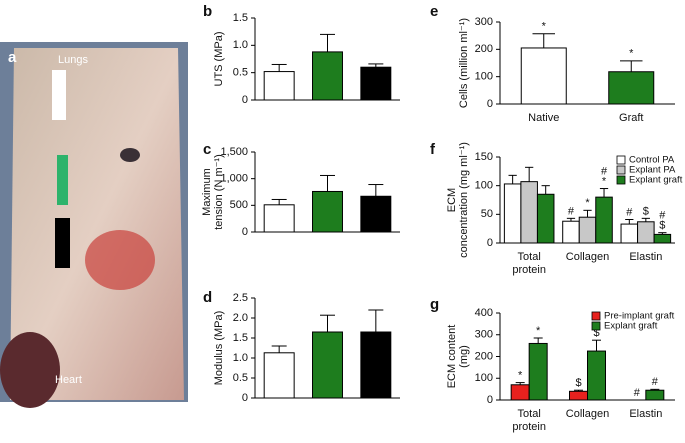 The width and height of the screenshot is (685, 443). What do you see at coordinates (652, 160) in the screenshot?
I see `legend-label: Control PA` at bounding box center [652, 160].